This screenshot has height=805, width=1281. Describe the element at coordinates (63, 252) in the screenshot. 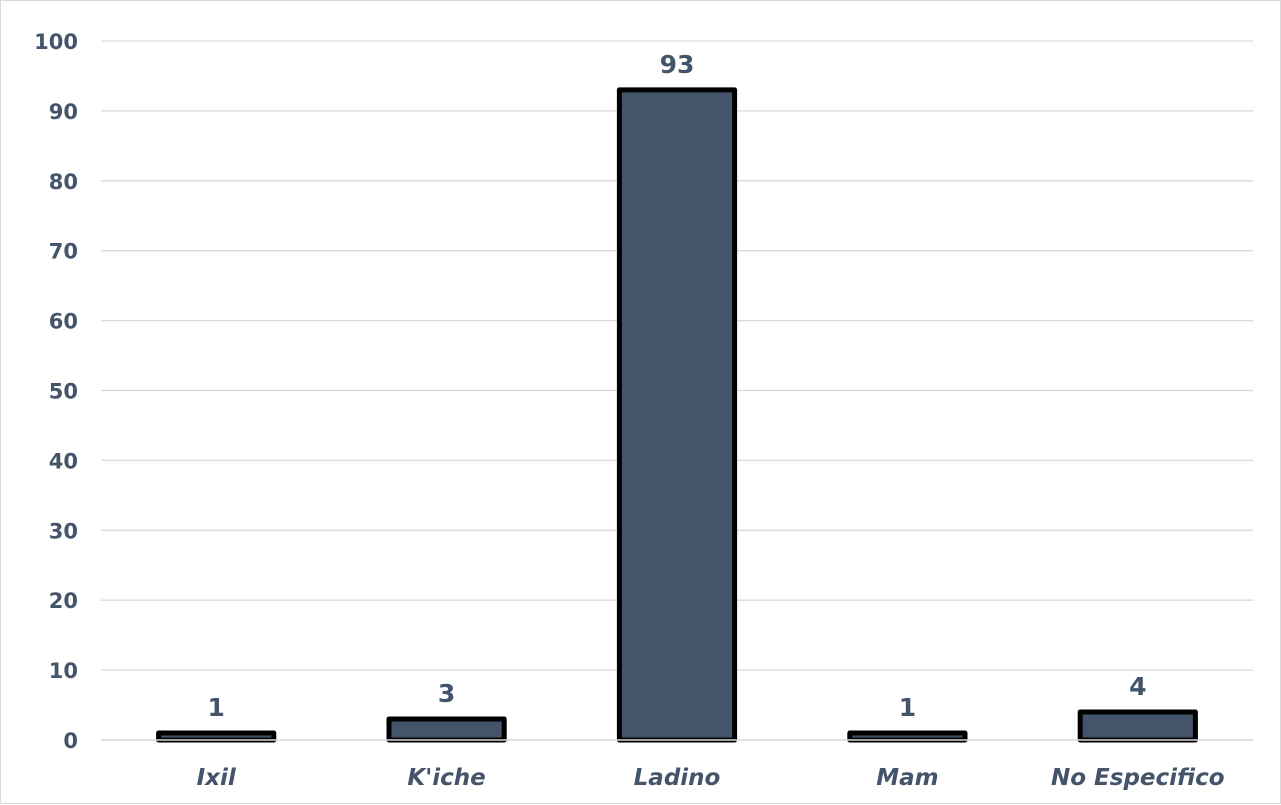

I see `y-tick-label: 70` at that location.